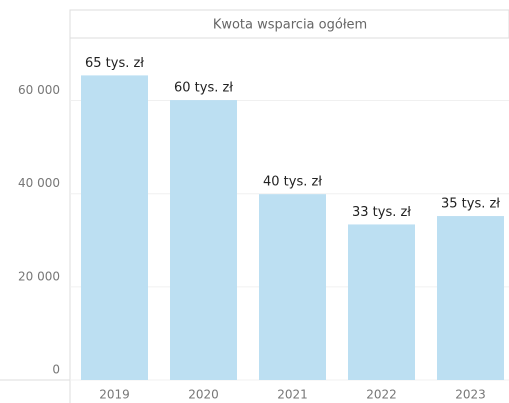  What do you see at coordinates (203, 395) in the screenshot?
I see `x-tick-label: 2020` at bounding box center [203, 395].